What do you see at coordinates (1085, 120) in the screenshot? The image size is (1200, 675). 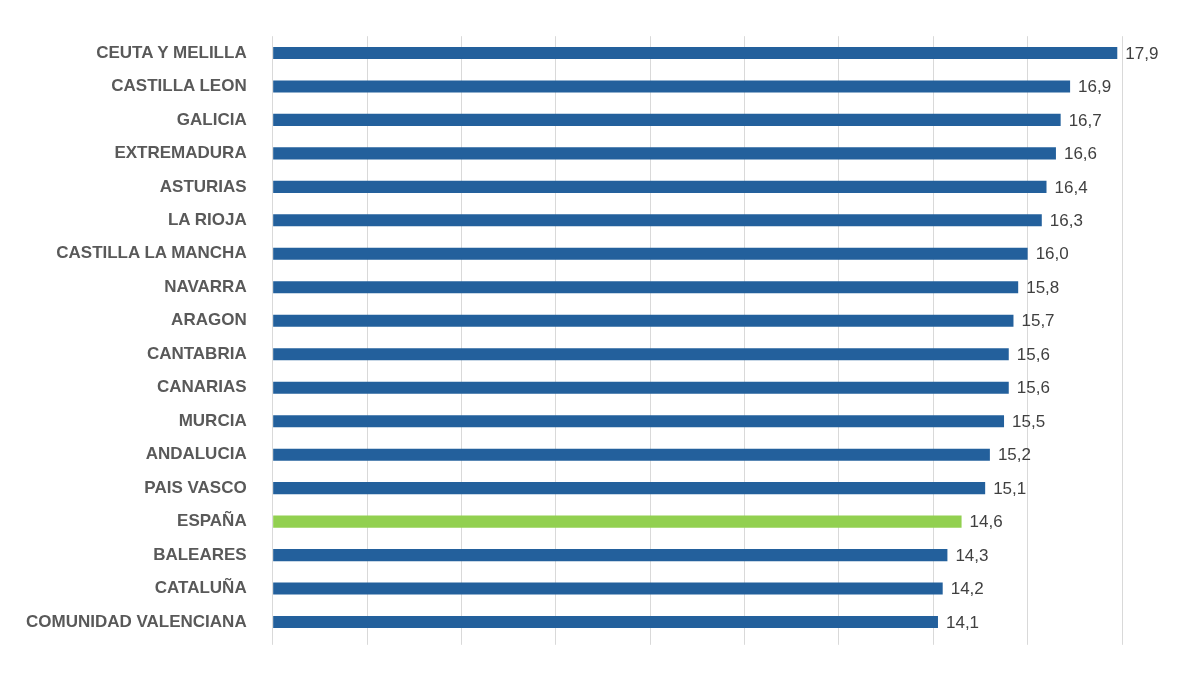 I see `data-label: 16,7` at bounding box center [1085, 120].